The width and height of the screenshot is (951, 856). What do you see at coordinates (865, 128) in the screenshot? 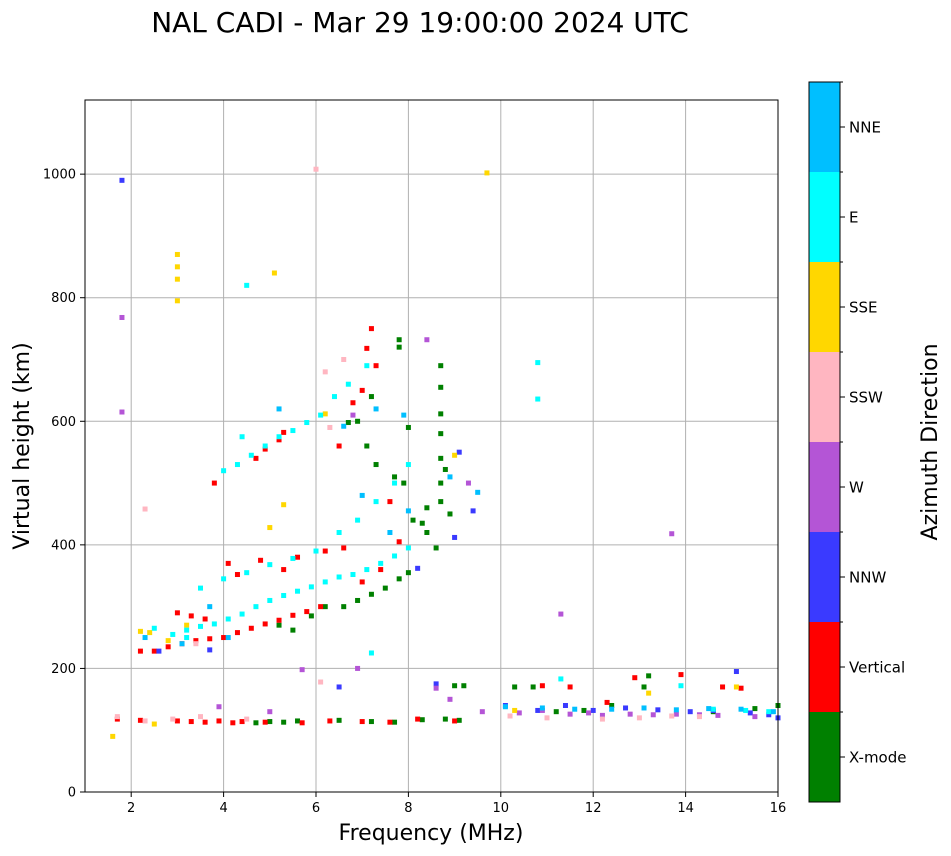
I see `colorbar-label: NNE` at bounding box center [865, 128].